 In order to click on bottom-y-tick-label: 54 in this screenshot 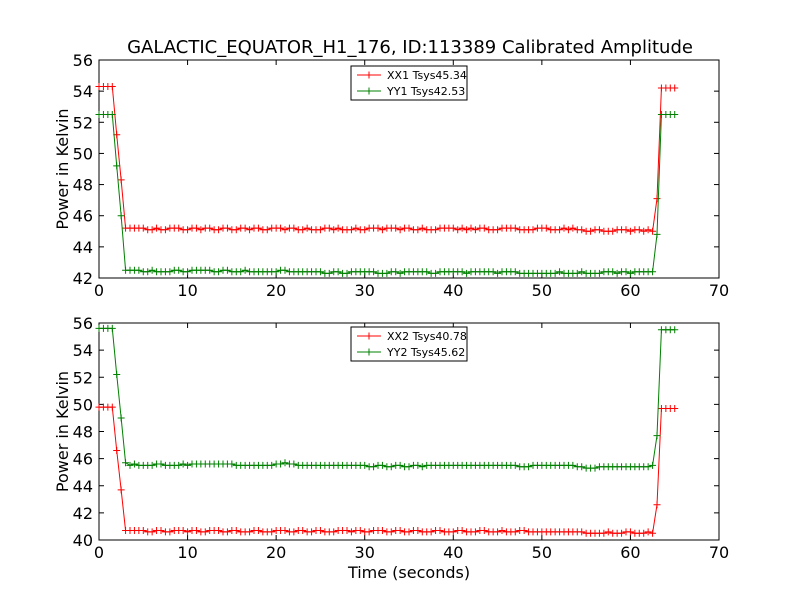, I will do `click(83, 350)`.